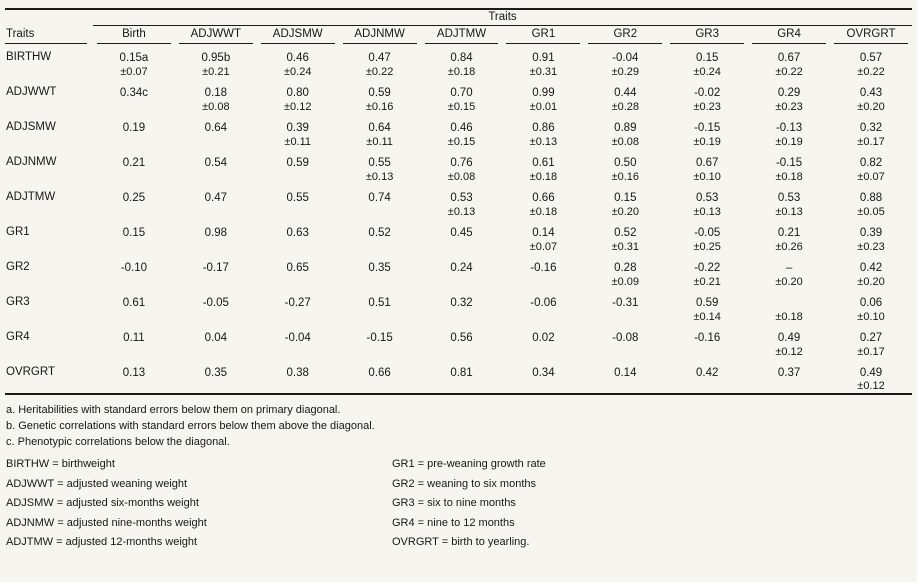  Describe the element at coordinates (379, 71) in the screenshot. I see `stderr-cell: ±0.22` at that location.